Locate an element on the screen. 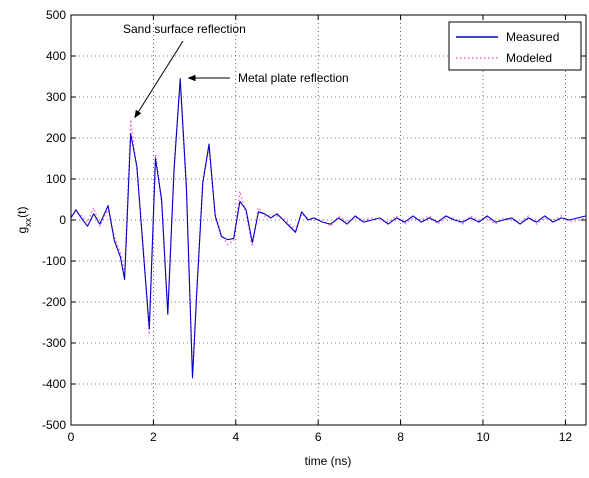  y-axis-label: gxx(t) is located at coordinates (24, 219).